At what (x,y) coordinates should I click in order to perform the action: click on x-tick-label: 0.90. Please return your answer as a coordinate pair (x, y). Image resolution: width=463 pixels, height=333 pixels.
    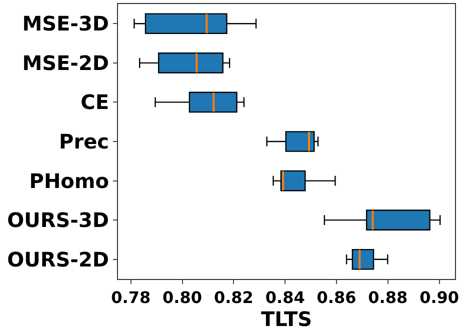
    Looking at the image, I should click on (440, 298).